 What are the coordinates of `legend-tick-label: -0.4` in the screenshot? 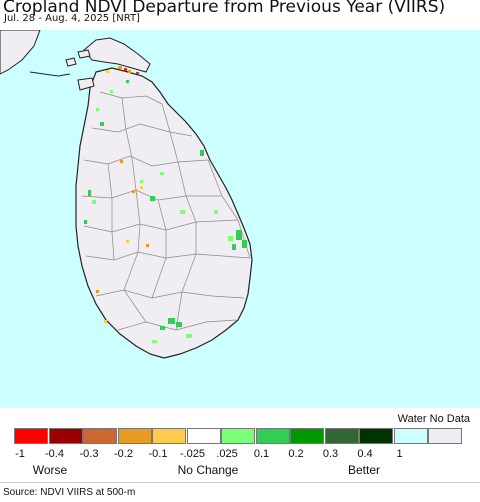 It's located at (54, 454).